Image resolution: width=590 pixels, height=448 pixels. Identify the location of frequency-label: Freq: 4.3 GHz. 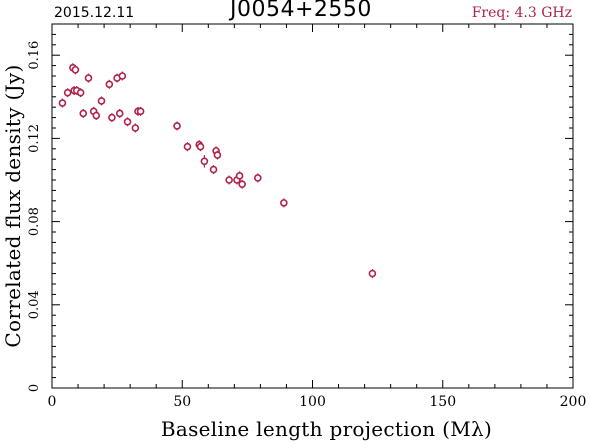
(521, 13).